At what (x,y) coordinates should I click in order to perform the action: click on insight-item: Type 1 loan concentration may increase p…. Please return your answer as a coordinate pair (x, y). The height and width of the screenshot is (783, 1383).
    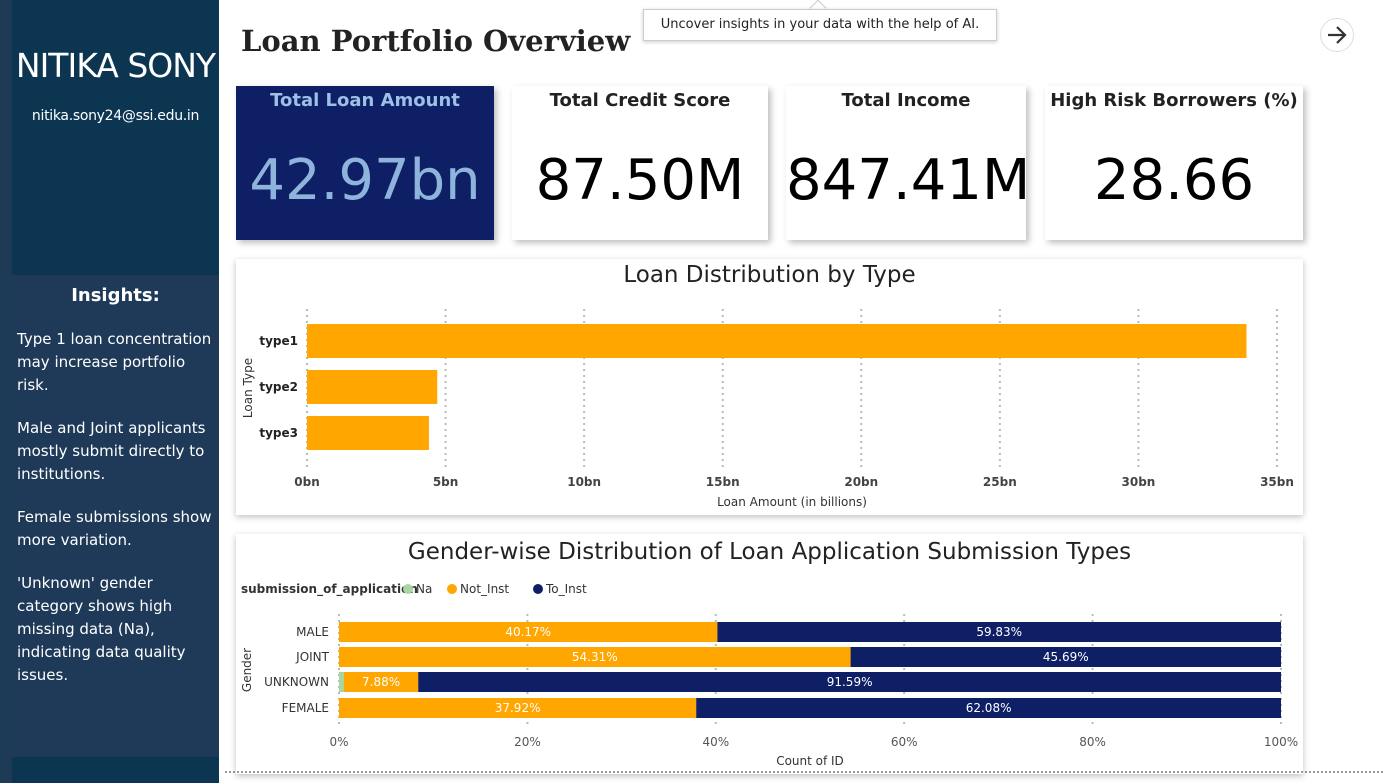
    Looking at the image, I should click on (114, 362).